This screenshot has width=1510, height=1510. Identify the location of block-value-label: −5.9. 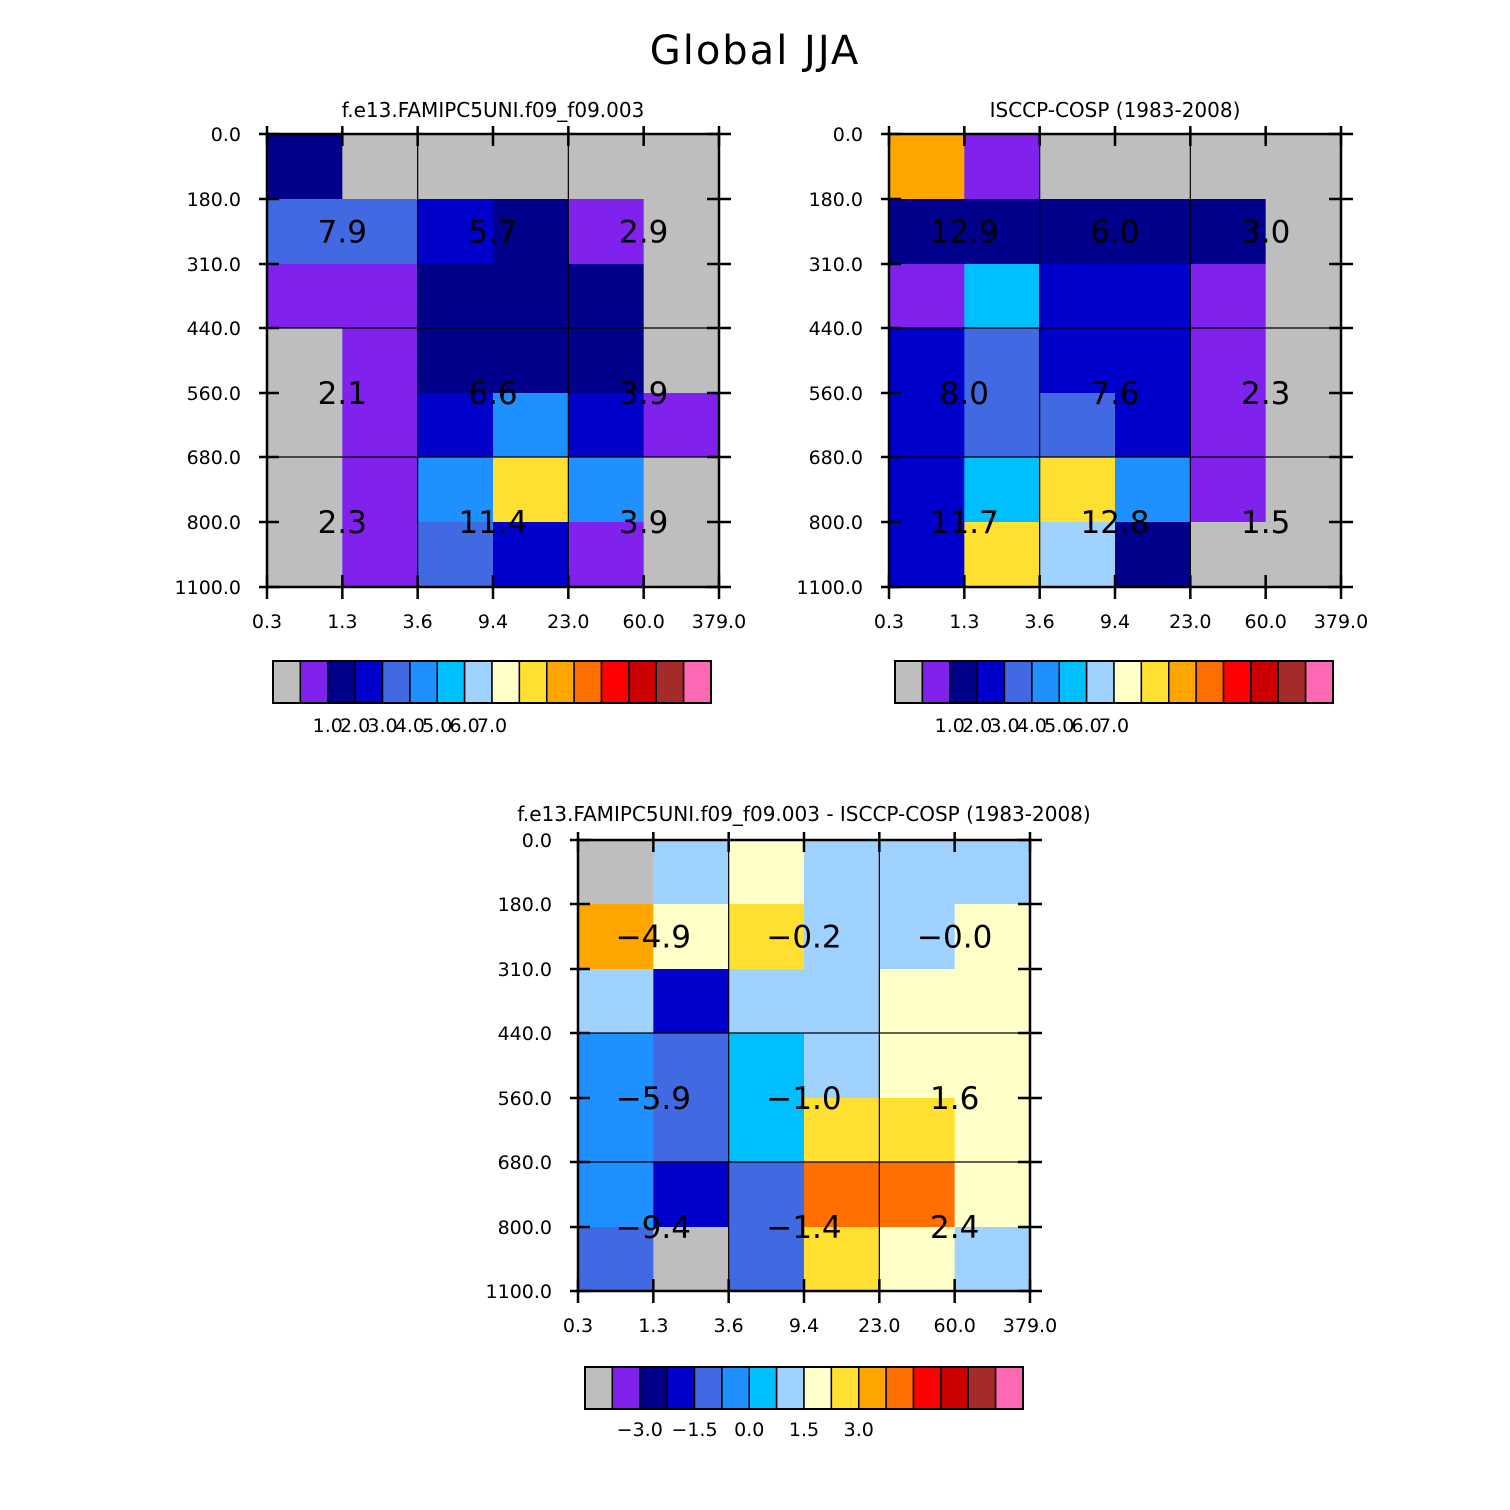
(653, 1099).